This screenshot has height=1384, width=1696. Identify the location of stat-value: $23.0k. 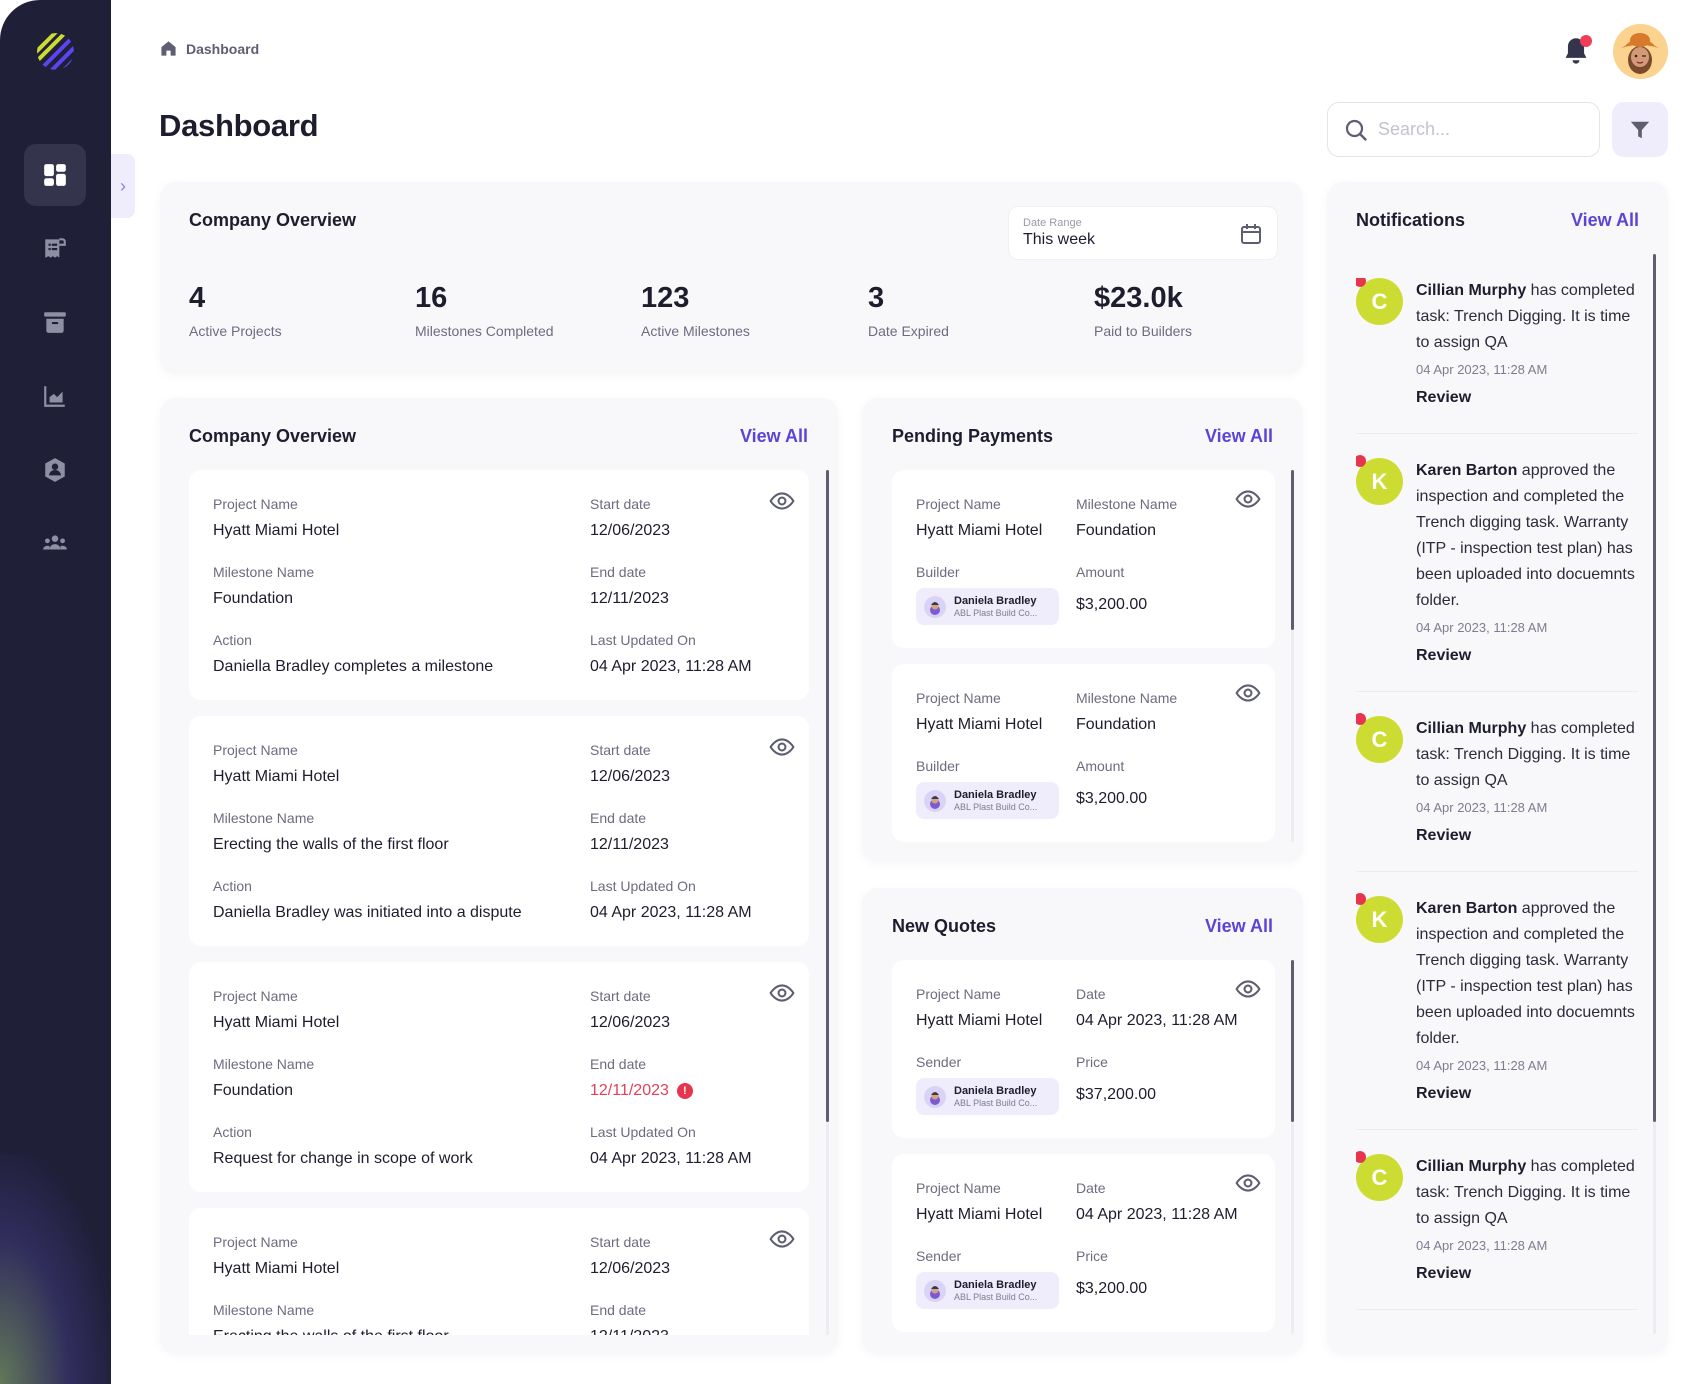
(1138, 298).